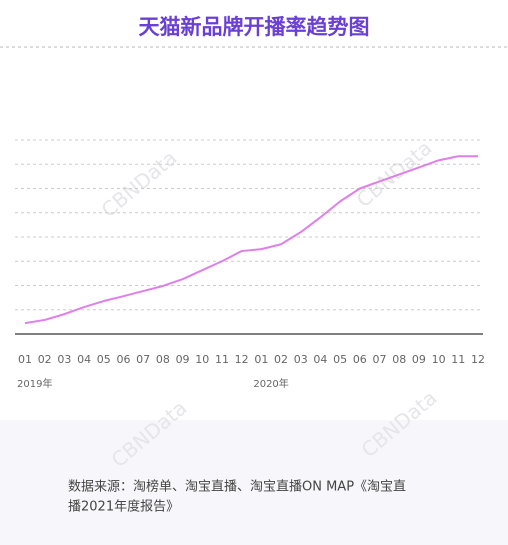 This screenshot has width=508, height=545. Describe the element at coordinates (34, 383) in the screenshot. I see `year-label: 2019年` at that location.